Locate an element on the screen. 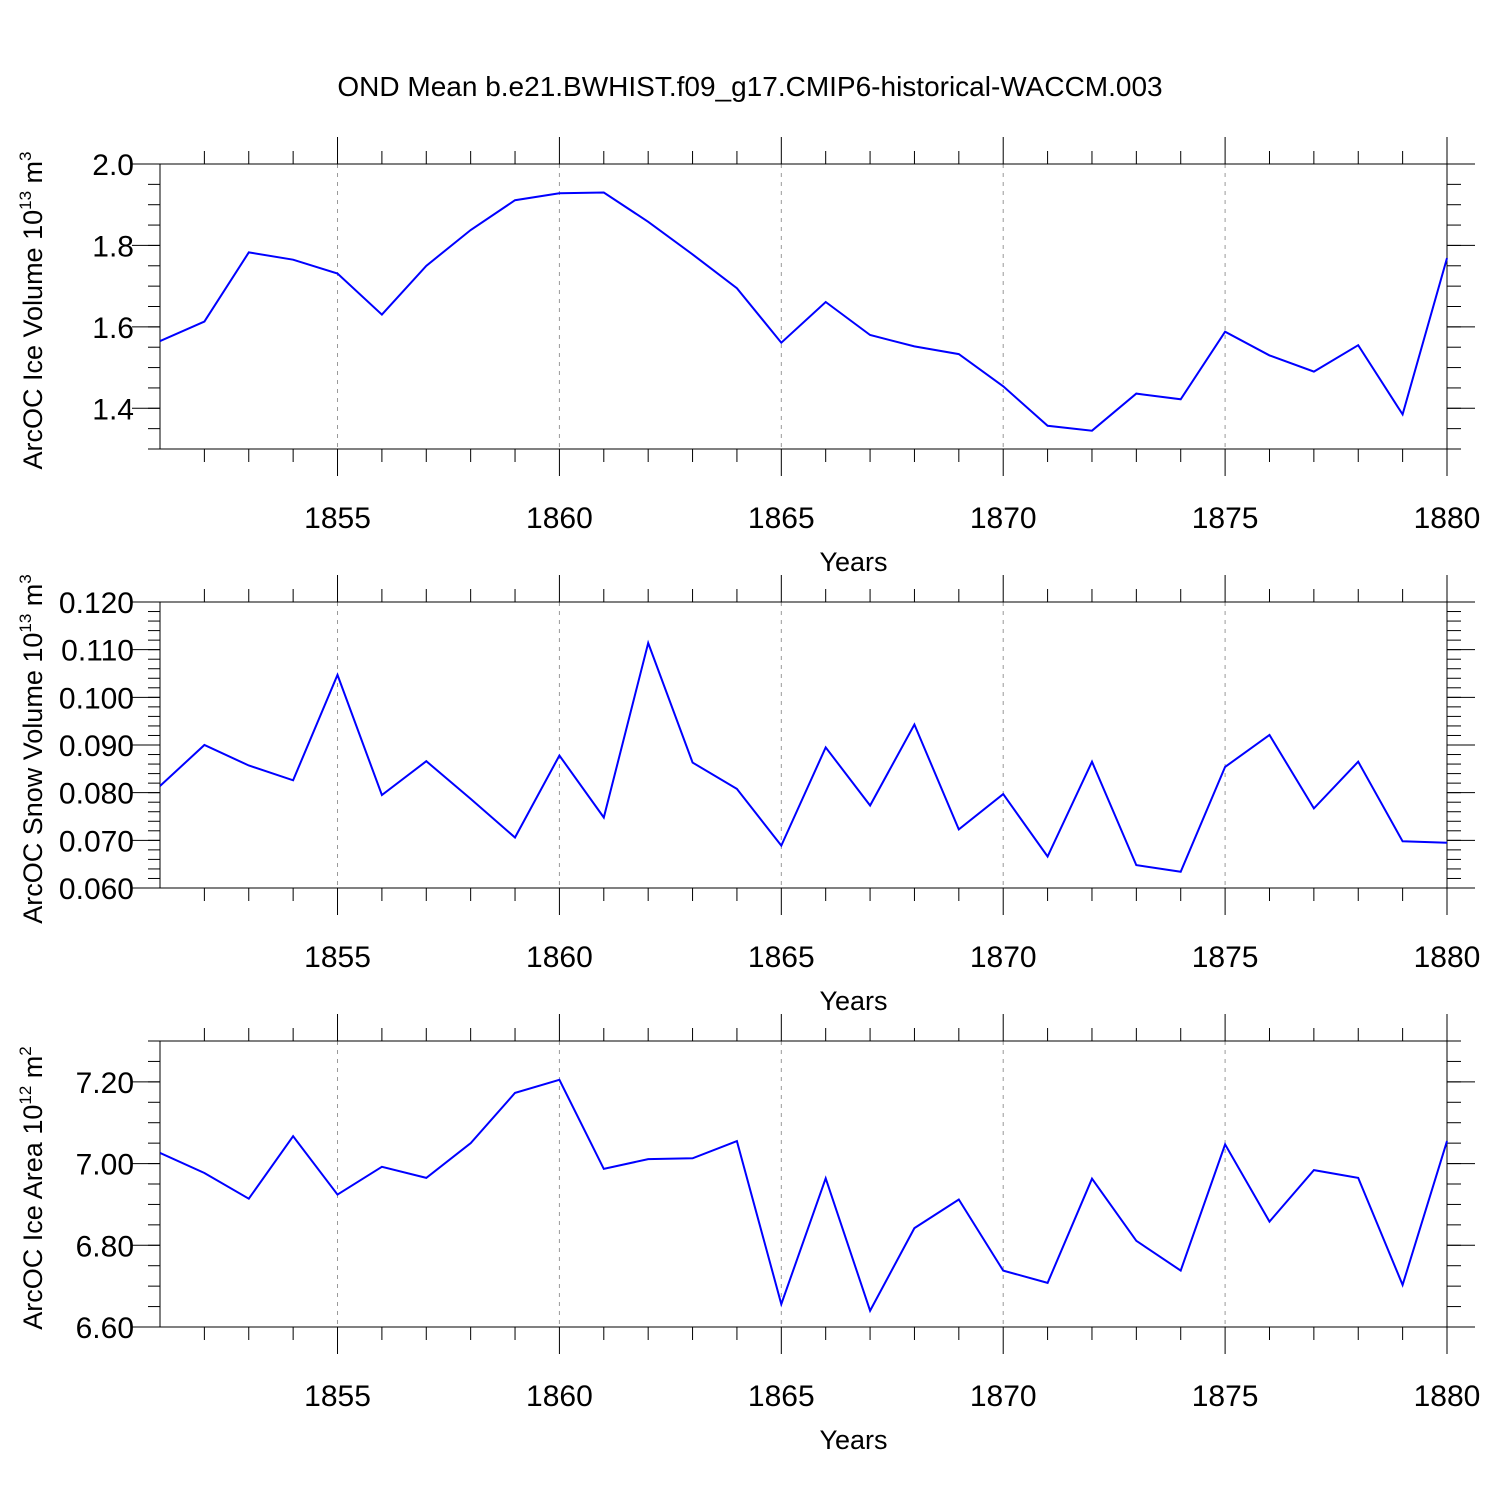 Image resolution: width=1500 pixels, height=1500 pixels. y-axis-label: ArcOC Snow Volume 1013 m3 is located at coordinates (32, 749).